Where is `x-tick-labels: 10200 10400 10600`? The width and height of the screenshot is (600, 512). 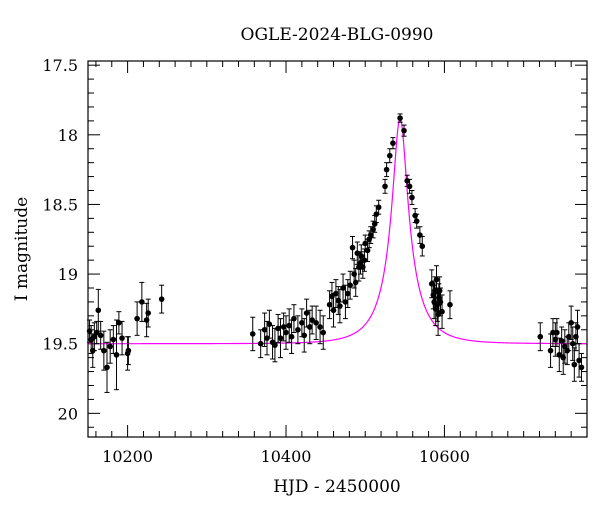
x-tick-labels: 10200 10400 10600 is located at coordinates (286, 456).